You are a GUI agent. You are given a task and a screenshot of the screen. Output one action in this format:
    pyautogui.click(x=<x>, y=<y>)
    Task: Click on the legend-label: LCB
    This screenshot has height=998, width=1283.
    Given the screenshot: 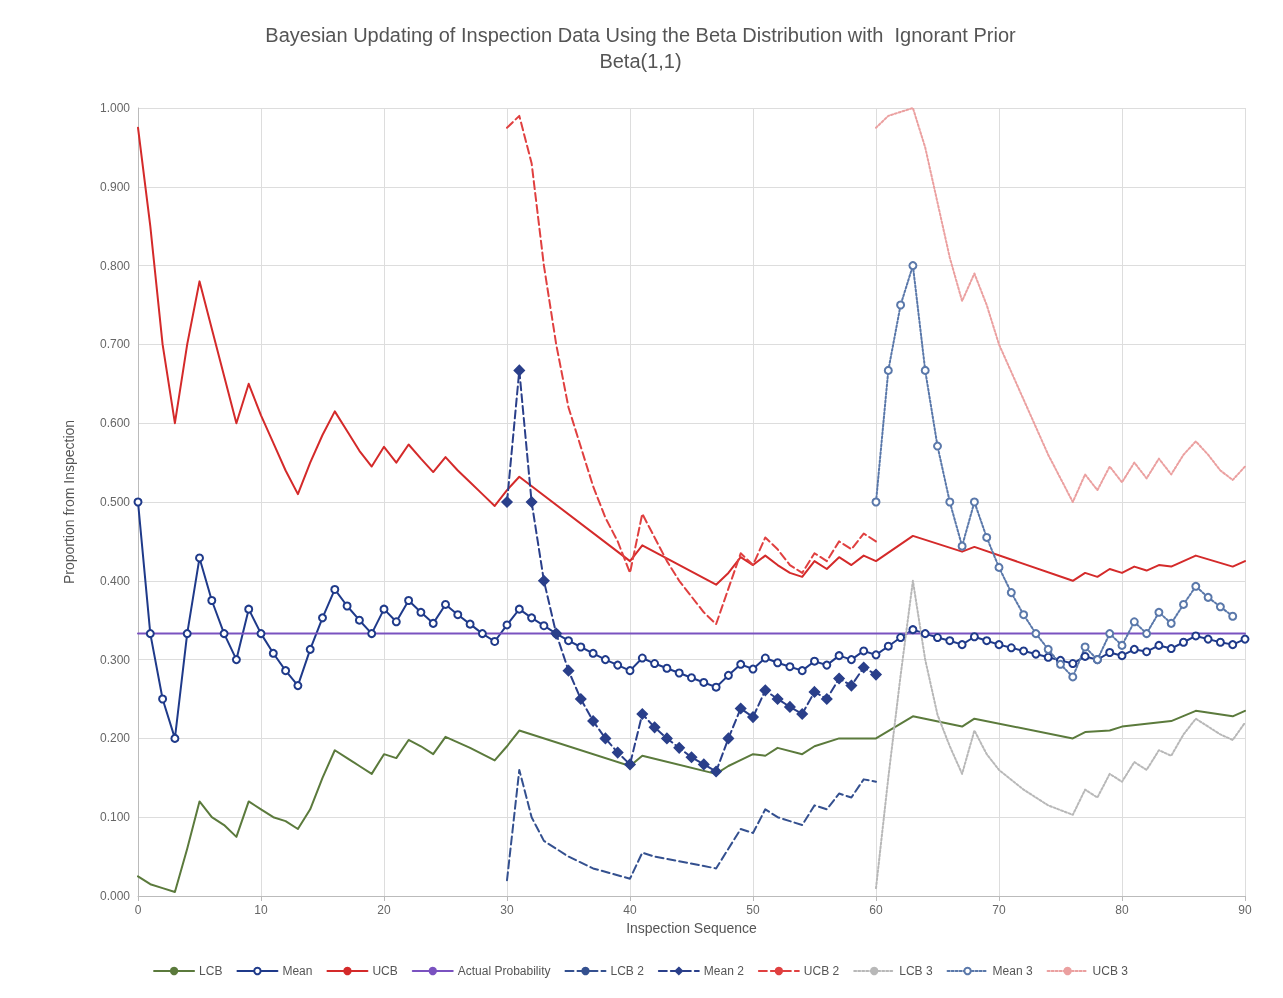 What is the action you would take?
    pyautogui.click(x=211, y=971)
    